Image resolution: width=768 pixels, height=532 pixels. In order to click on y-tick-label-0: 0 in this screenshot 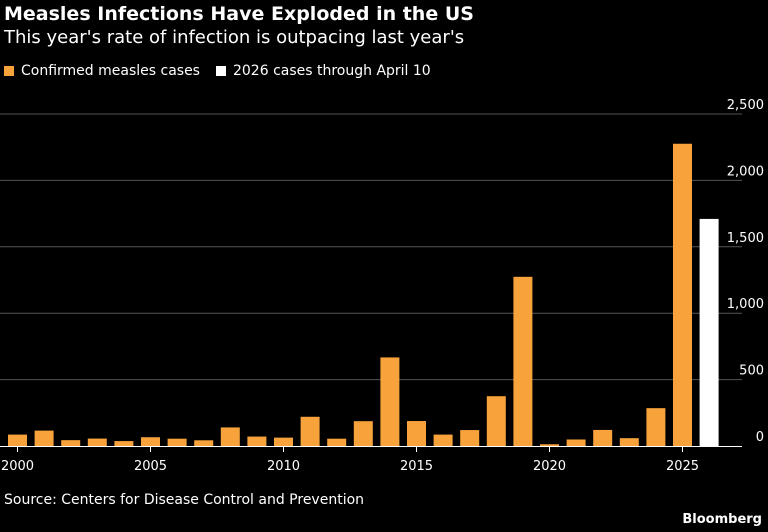, I will do `click(760, 437)`.